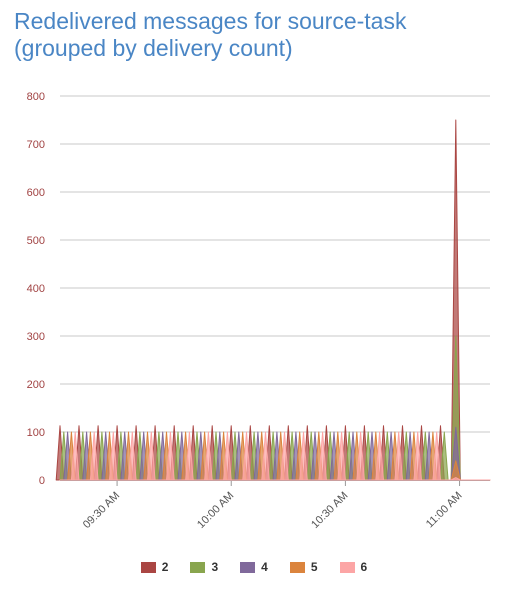  What do you see at coordinates (264, 567) in the screenshot?
I see `legend-label-4: 4` at bounding box center [264, 567].